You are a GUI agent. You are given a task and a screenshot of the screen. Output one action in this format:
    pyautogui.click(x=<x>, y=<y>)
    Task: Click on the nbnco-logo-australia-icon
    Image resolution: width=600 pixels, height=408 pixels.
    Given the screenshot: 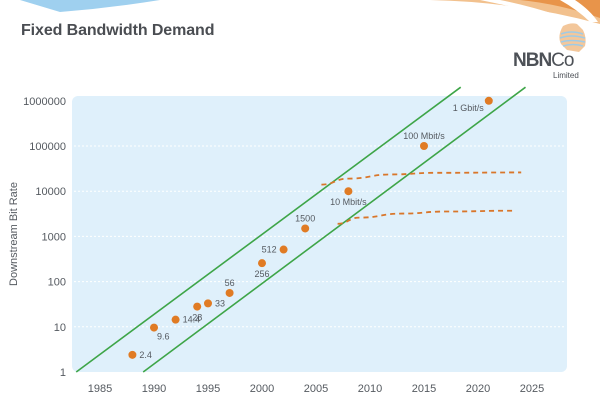 What is the action you would take?
    pyautogui.click(x=572, y=37)
    